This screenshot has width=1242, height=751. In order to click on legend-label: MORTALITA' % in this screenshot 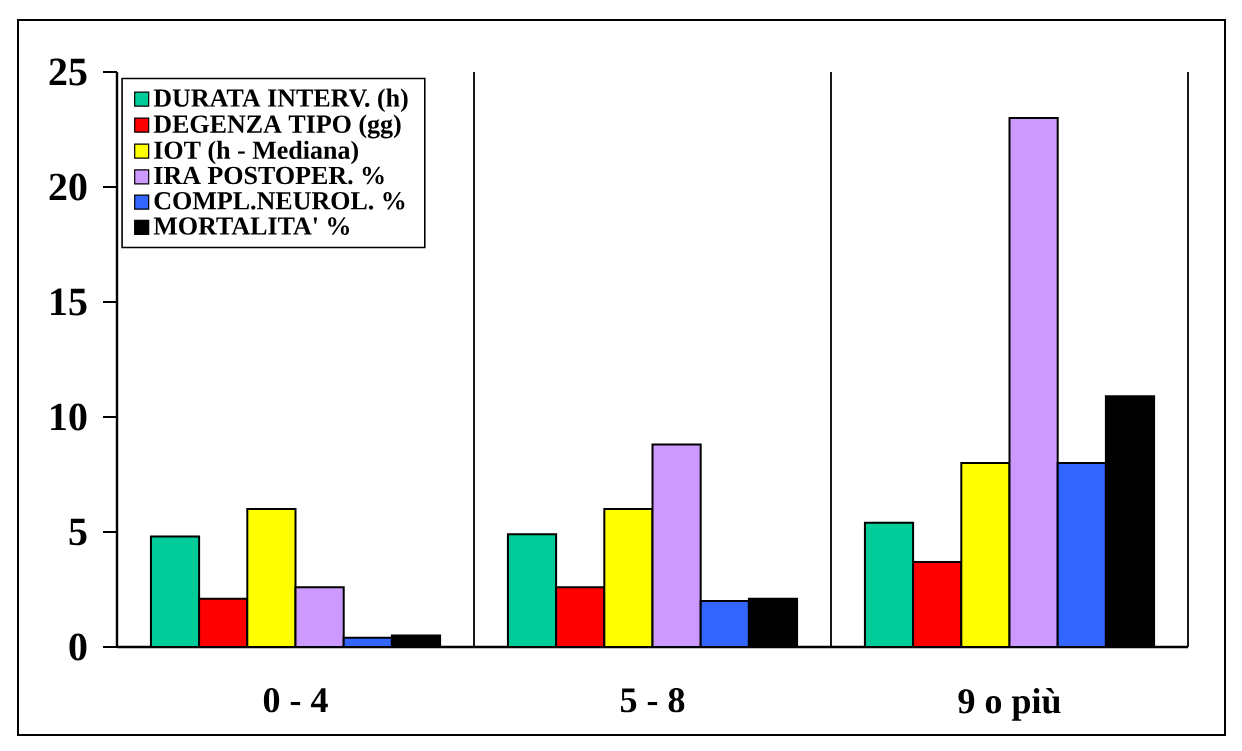, I will do `click(251, 226)`.